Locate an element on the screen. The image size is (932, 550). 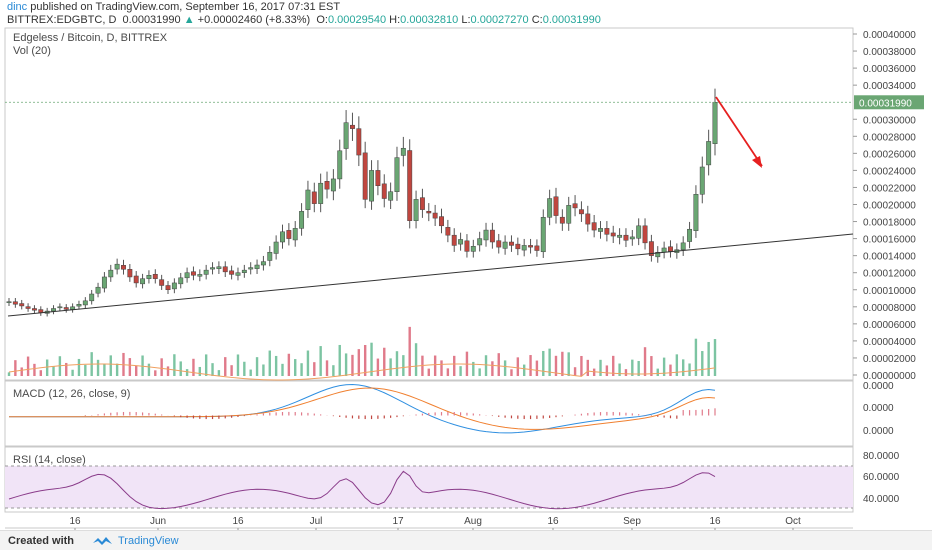
time-tick-label: 17 is located at coordinates (398, 521).